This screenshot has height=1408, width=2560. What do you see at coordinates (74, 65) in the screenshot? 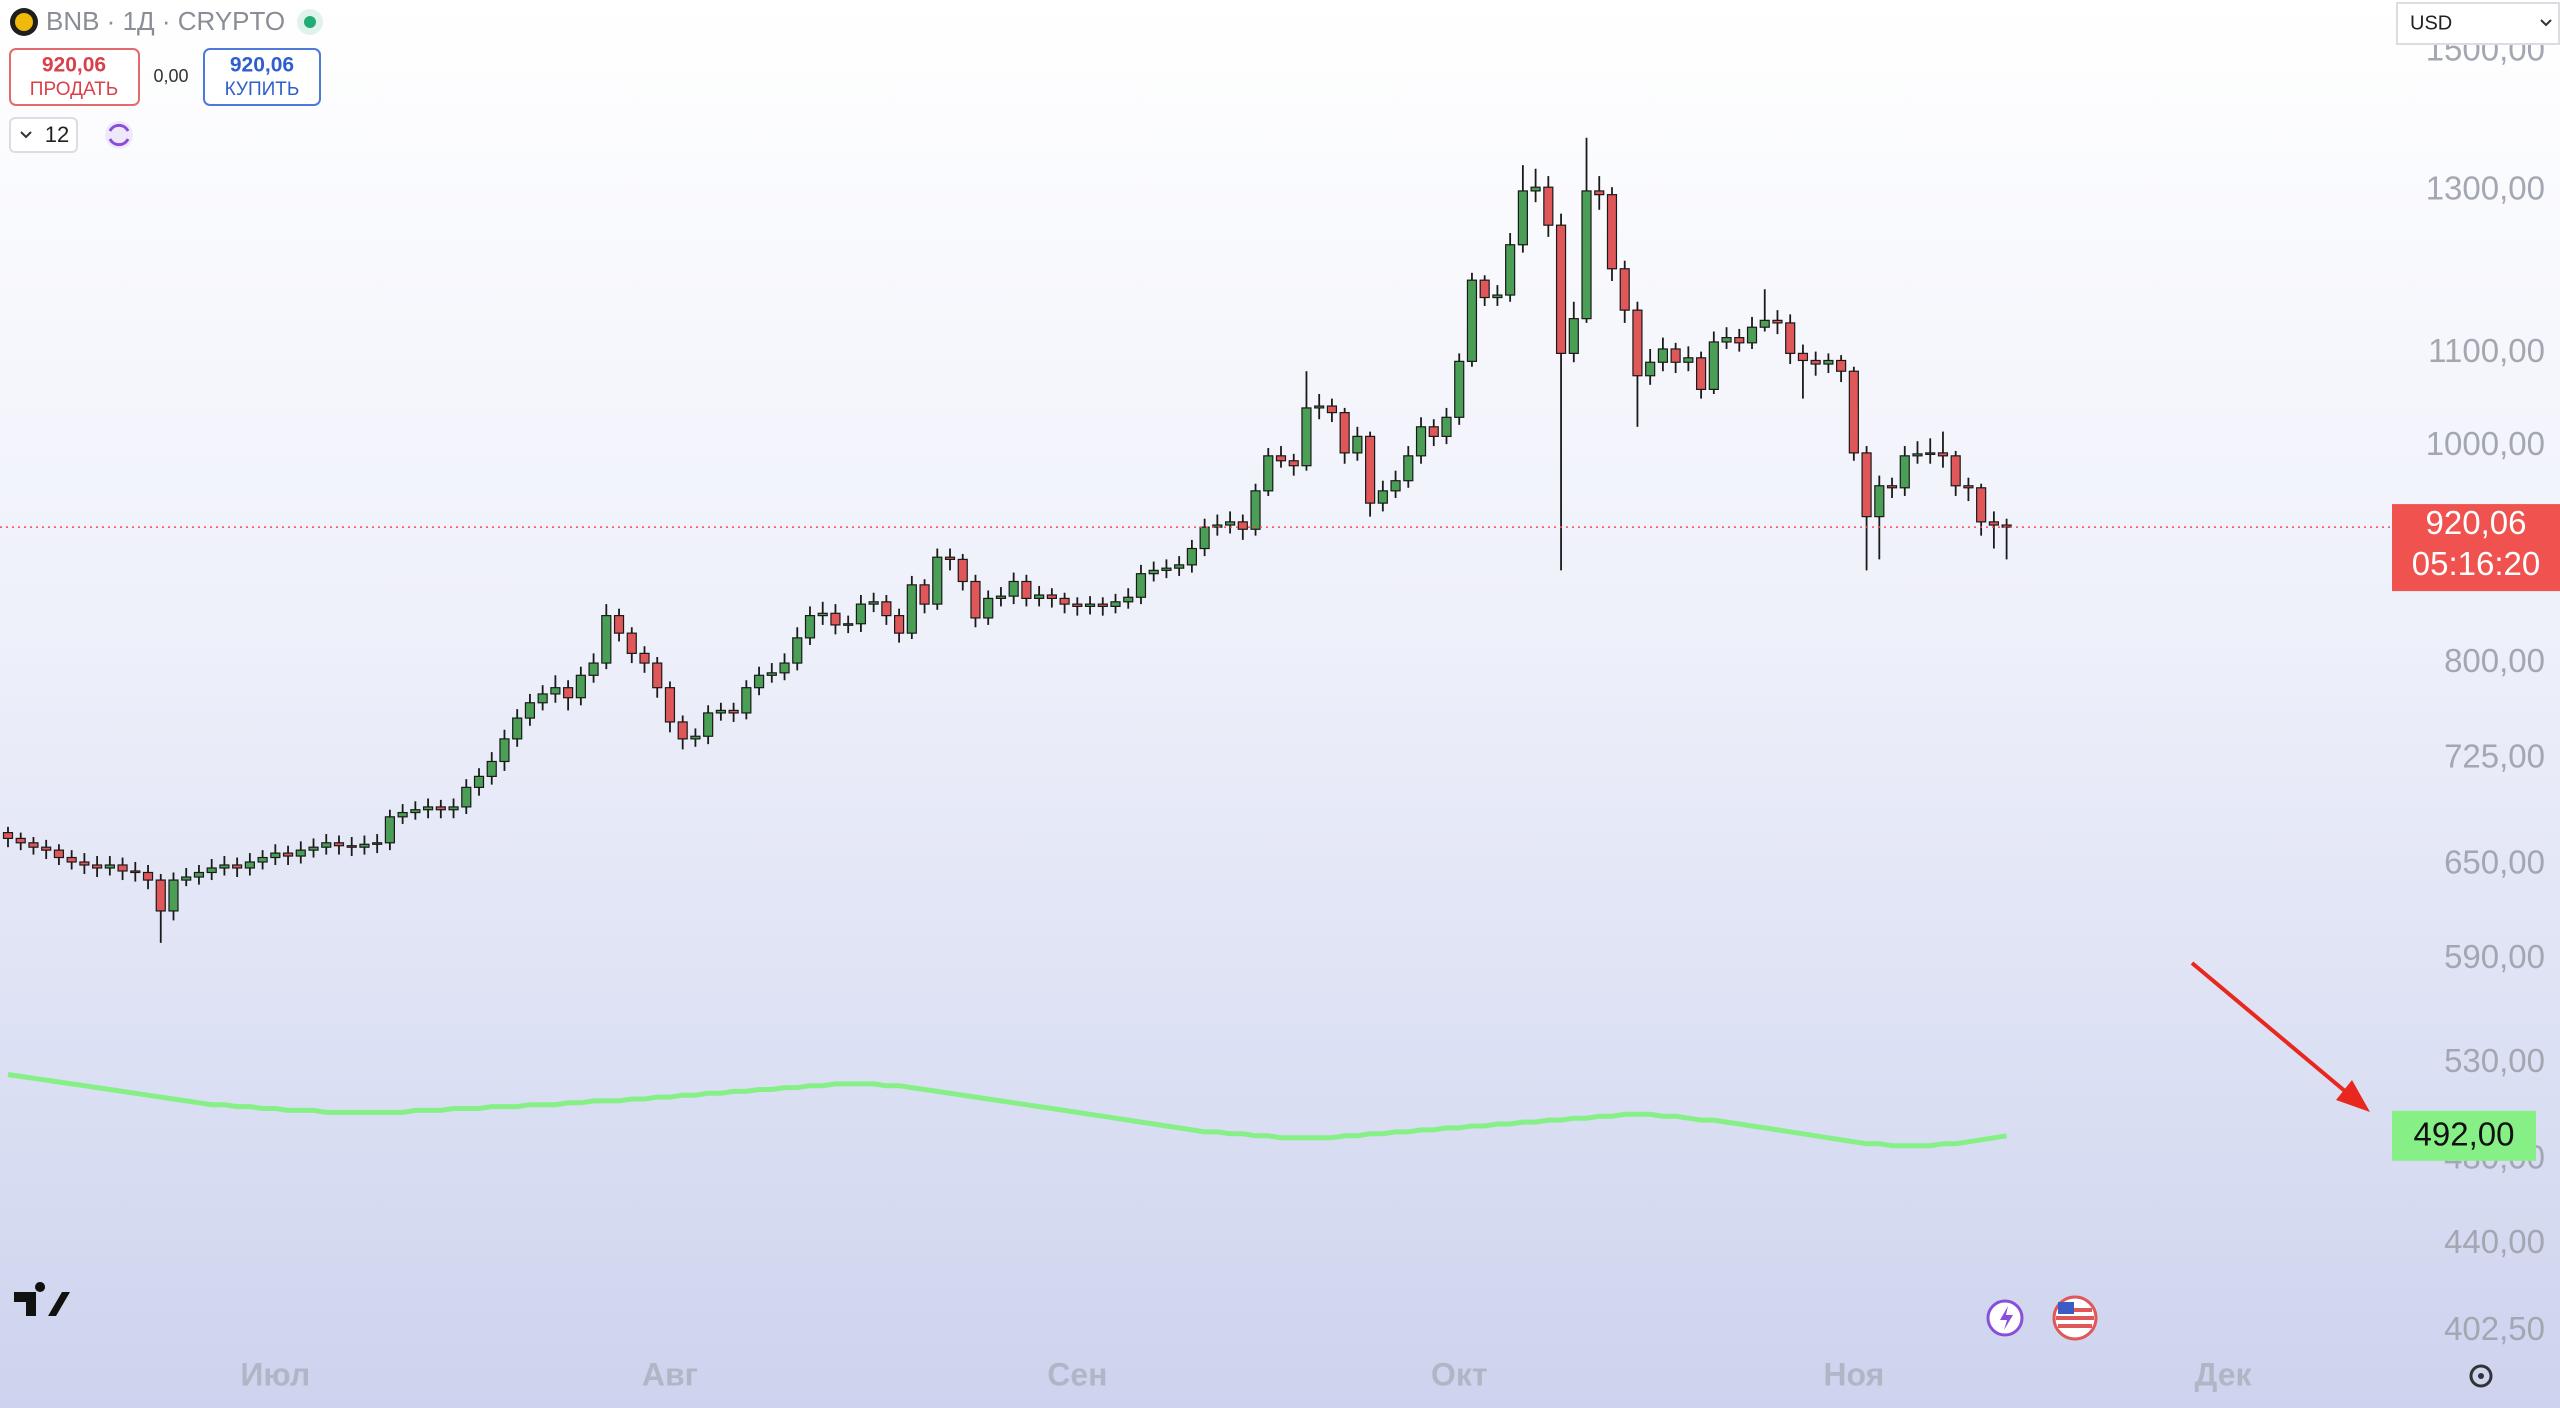
I see `sell-price: 920,06` at bounding box center [74, 65].